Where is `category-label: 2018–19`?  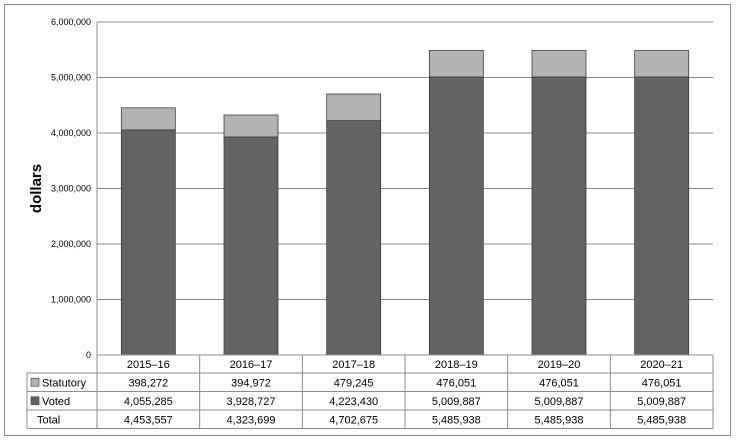
category-label: 2018–19 is located at coordinates (456, 365).